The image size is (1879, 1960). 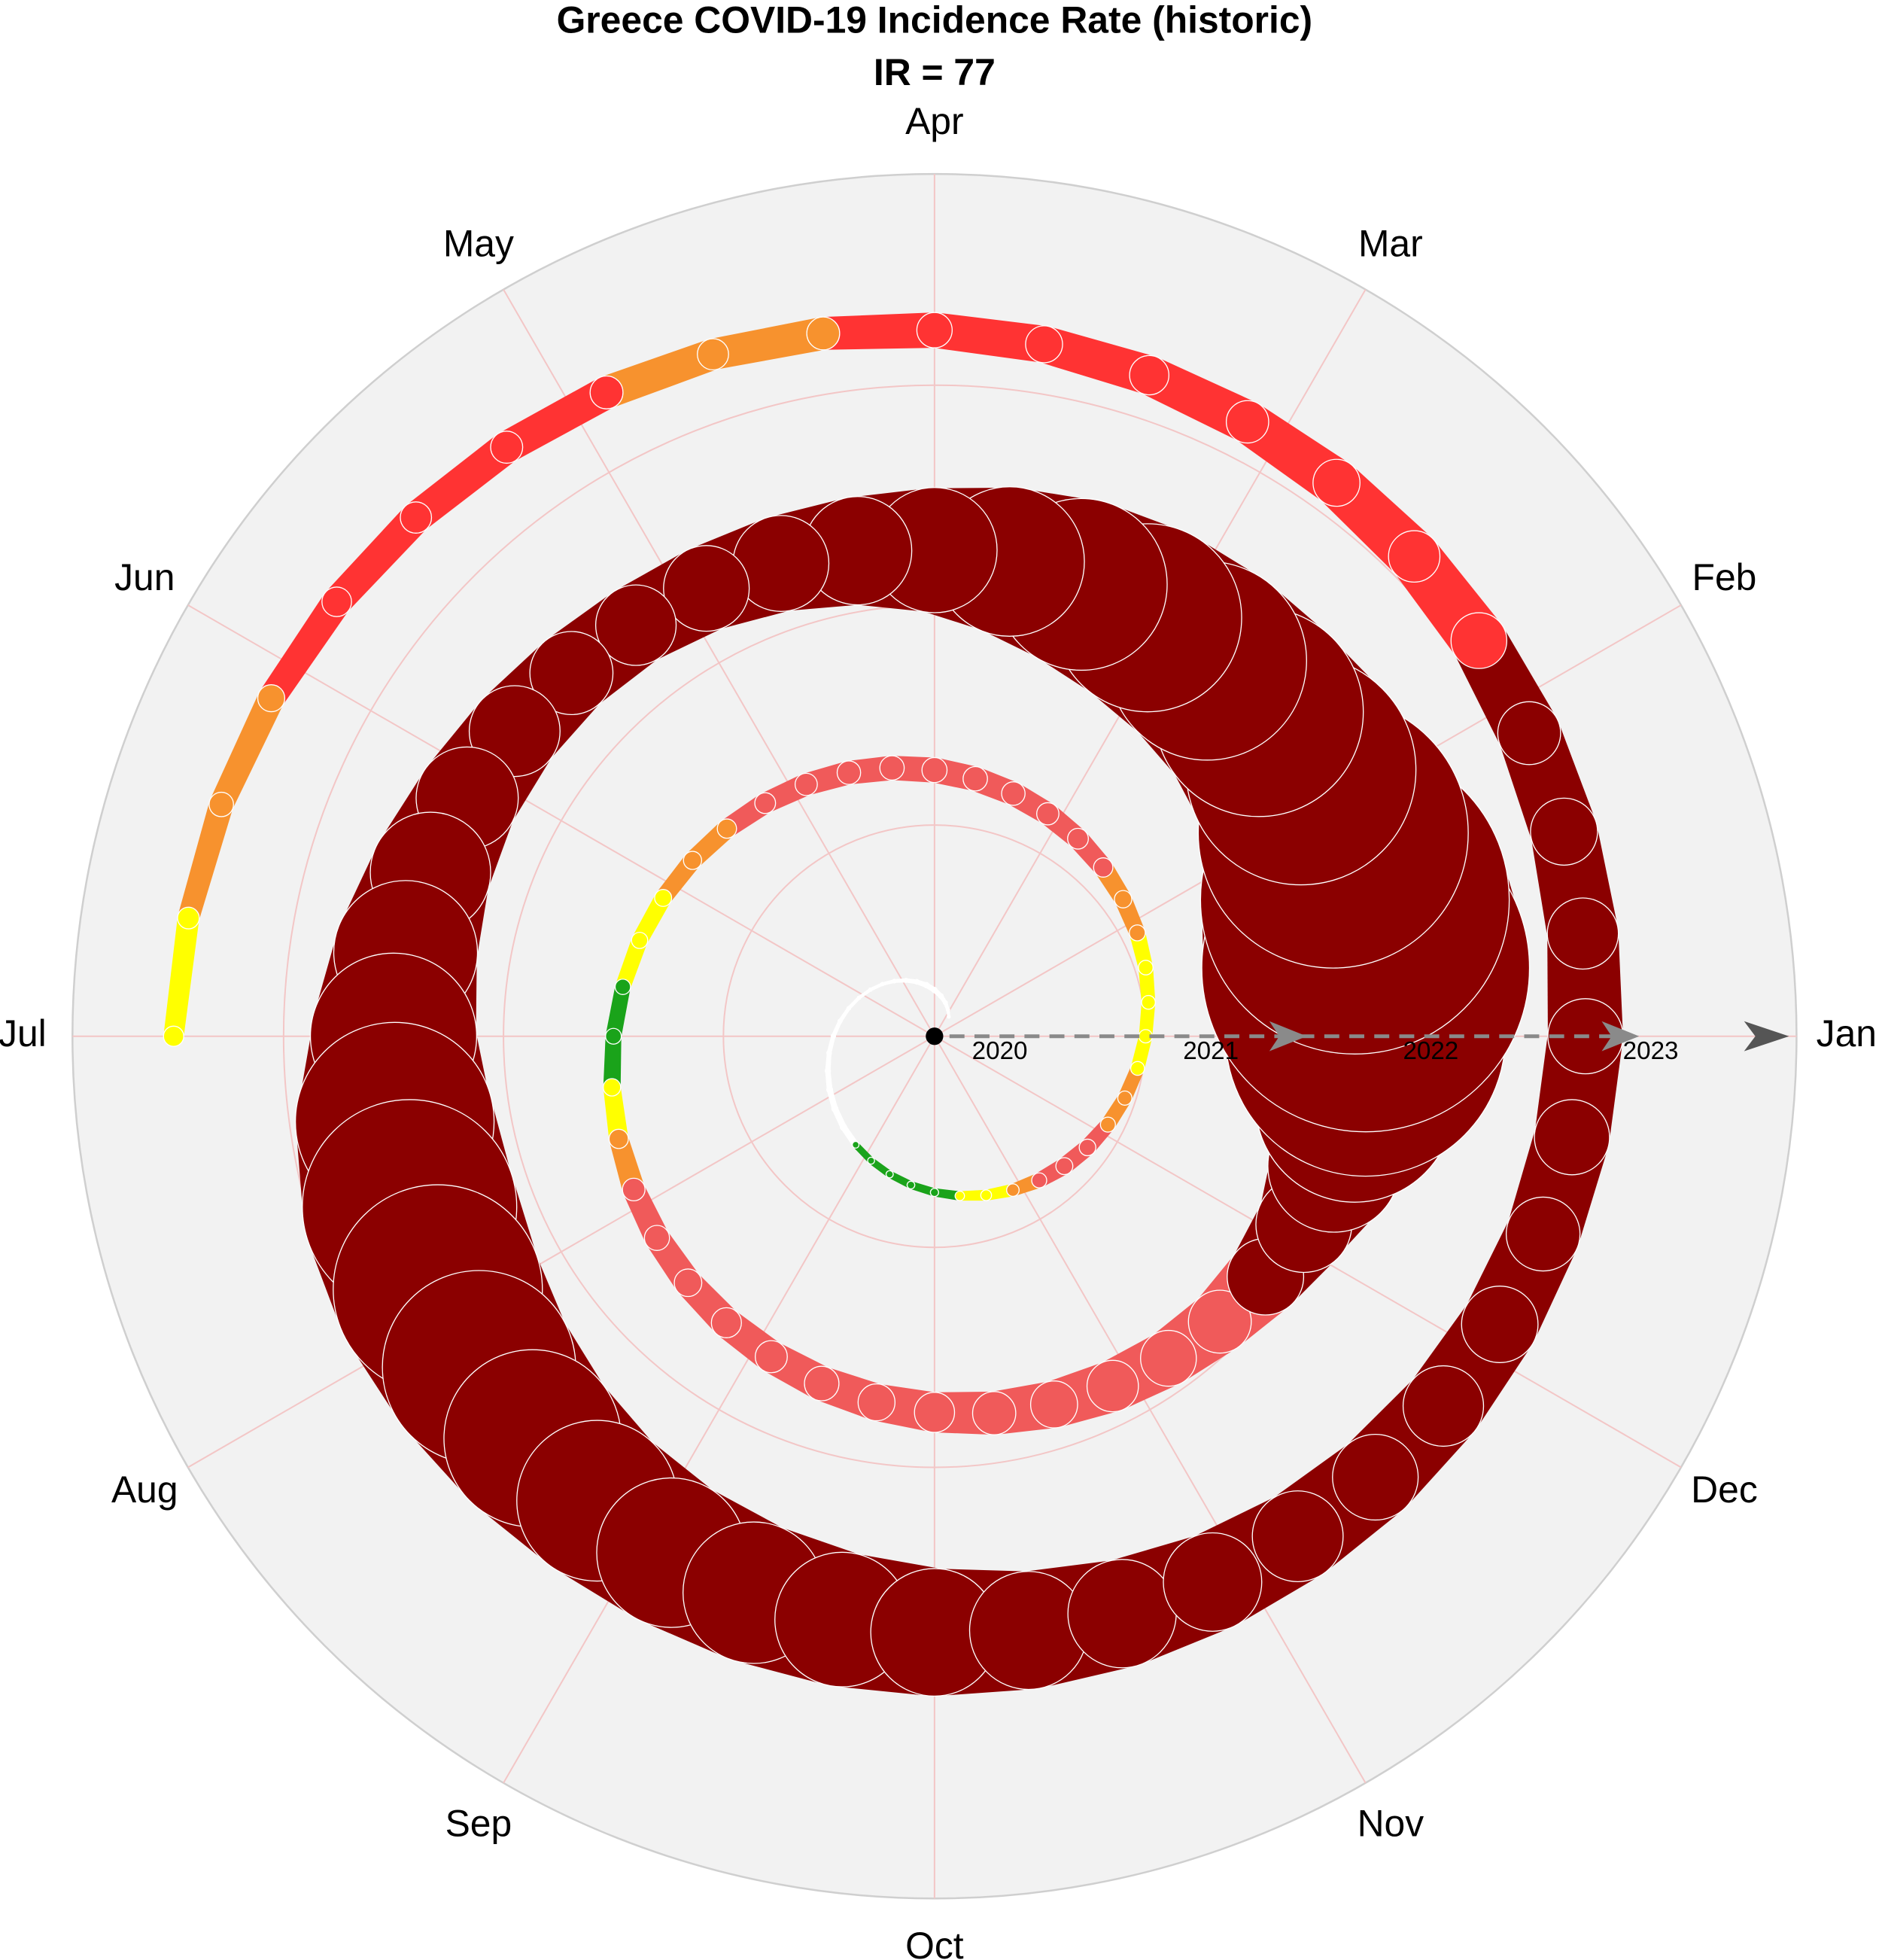 I want to click on month-label: May, so click(x=478, y=243).